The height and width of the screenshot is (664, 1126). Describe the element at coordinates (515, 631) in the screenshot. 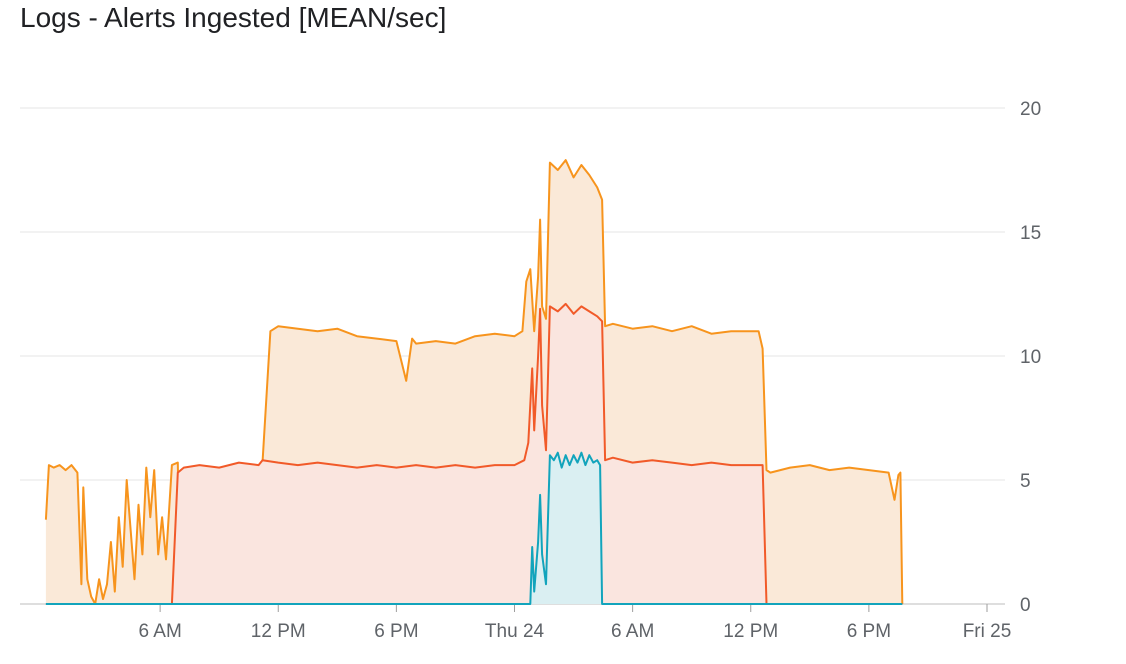

I see `x-tick-label: Thu 24` at that location.